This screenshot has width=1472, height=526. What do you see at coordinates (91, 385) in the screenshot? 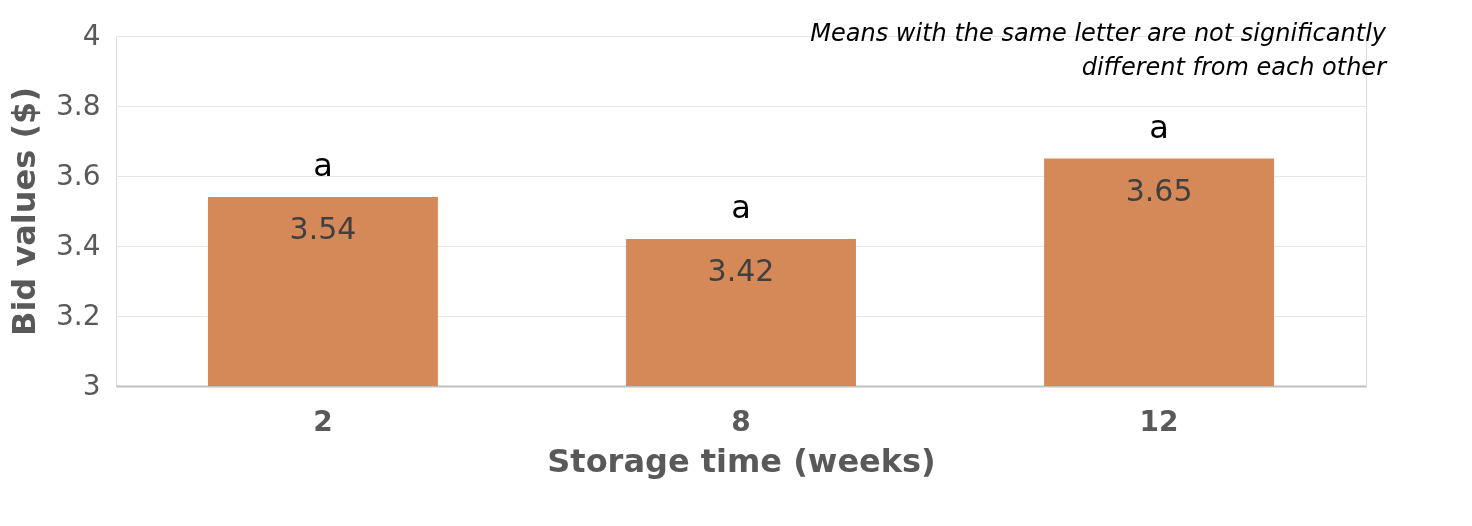
I see `y-tick-label: 3` at bounding box center [91, 385].